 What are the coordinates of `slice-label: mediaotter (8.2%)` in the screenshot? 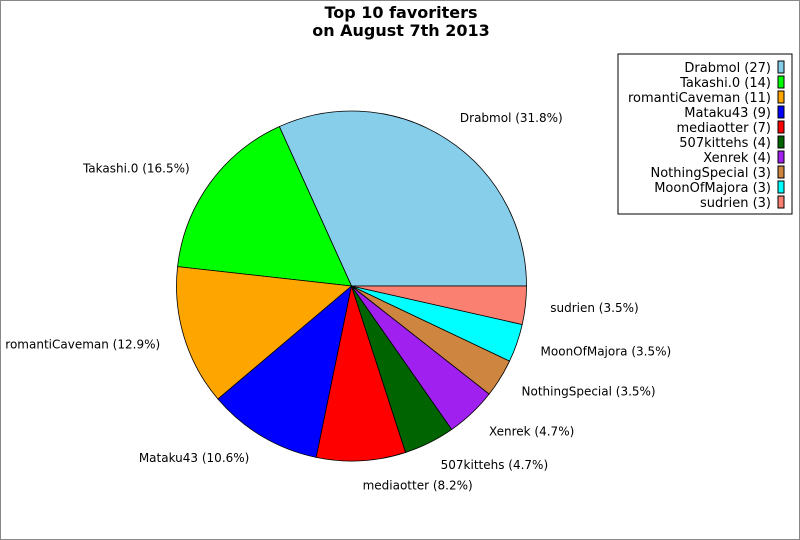 It's located at (418, 486).